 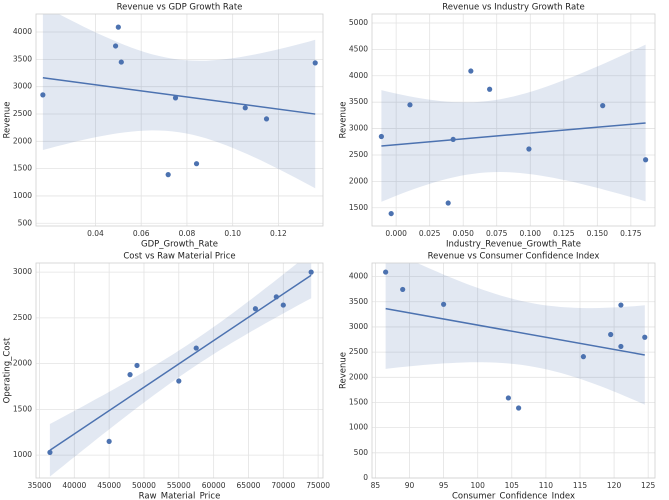 I want to click on x-tick-label: 60000, so click(x=214, y=485).